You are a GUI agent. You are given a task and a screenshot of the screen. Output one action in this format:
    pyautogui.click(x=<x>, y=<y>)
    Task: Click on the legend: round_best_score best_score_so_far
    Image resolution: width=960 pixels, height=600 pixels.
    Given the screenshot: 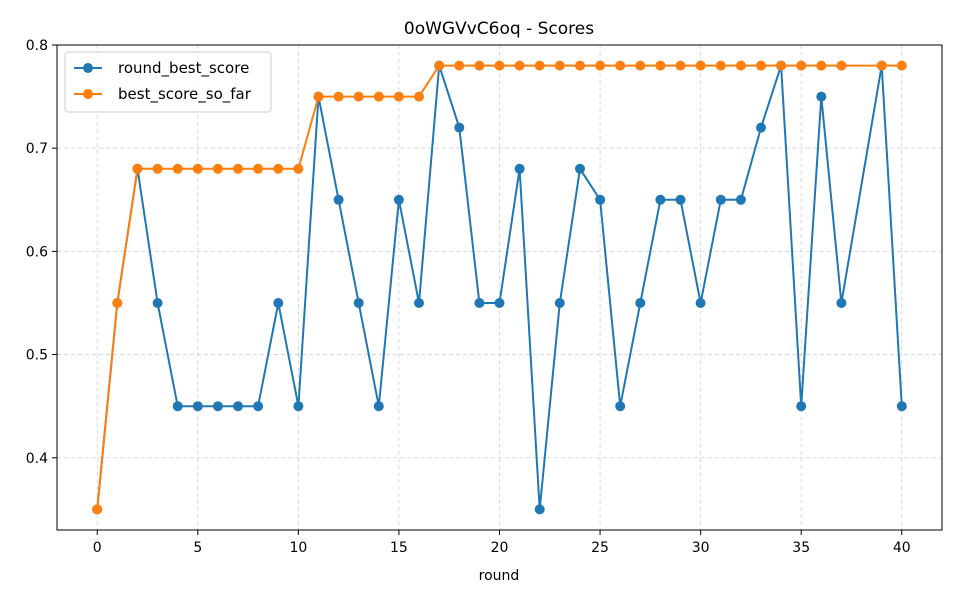 What is the action you would take?
    pyautogui.click(x=168, y=82)
    